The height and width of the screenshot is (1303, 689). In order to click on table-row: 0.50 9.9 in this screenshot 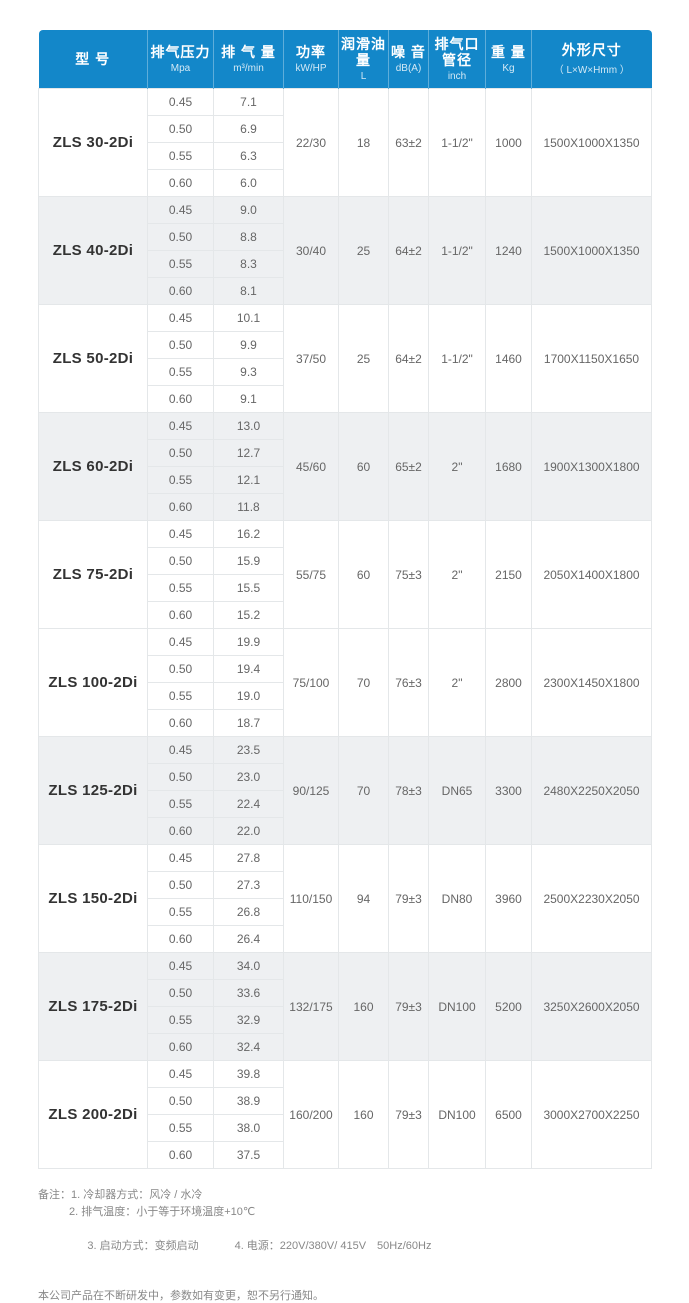, I will do `click(345, 345)`.